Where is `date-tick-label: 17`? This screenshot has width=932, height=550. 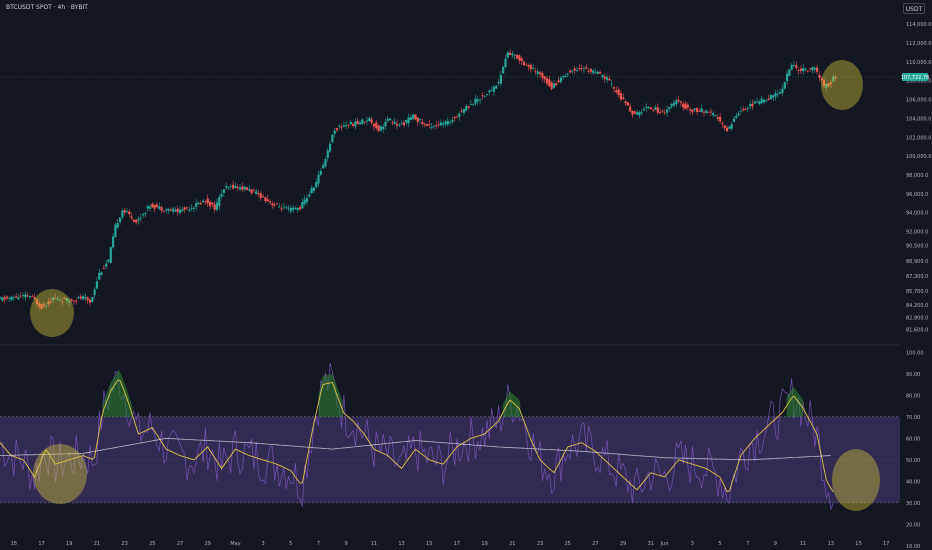 date-tick-label: 17 is located at coordinates (457, 544).